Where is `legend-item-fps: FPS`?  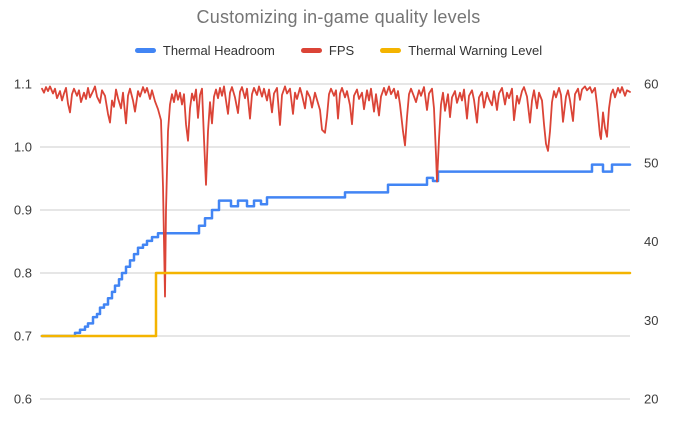
legend-item-fps: FPS is located at coordinates (327, 50).